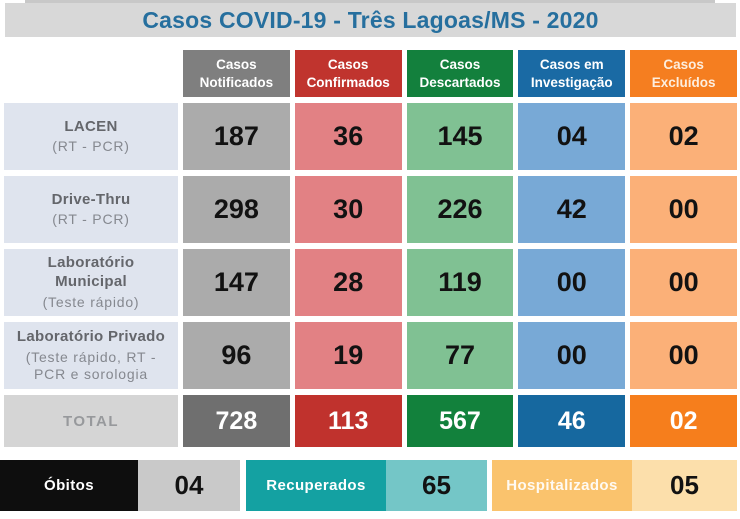  What do you see at coordinates (348, 355) in the screenshot?
I see `value-labprivado-confirmados: 19` at bounding box center [348, 355].